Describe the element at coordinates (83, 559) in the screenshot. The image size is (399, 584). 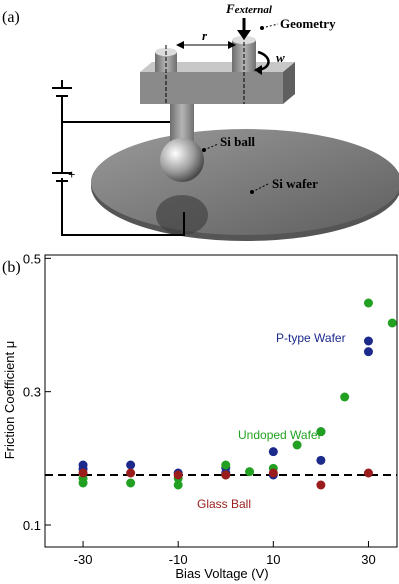
I see `x-tick-label: -30` at that location.